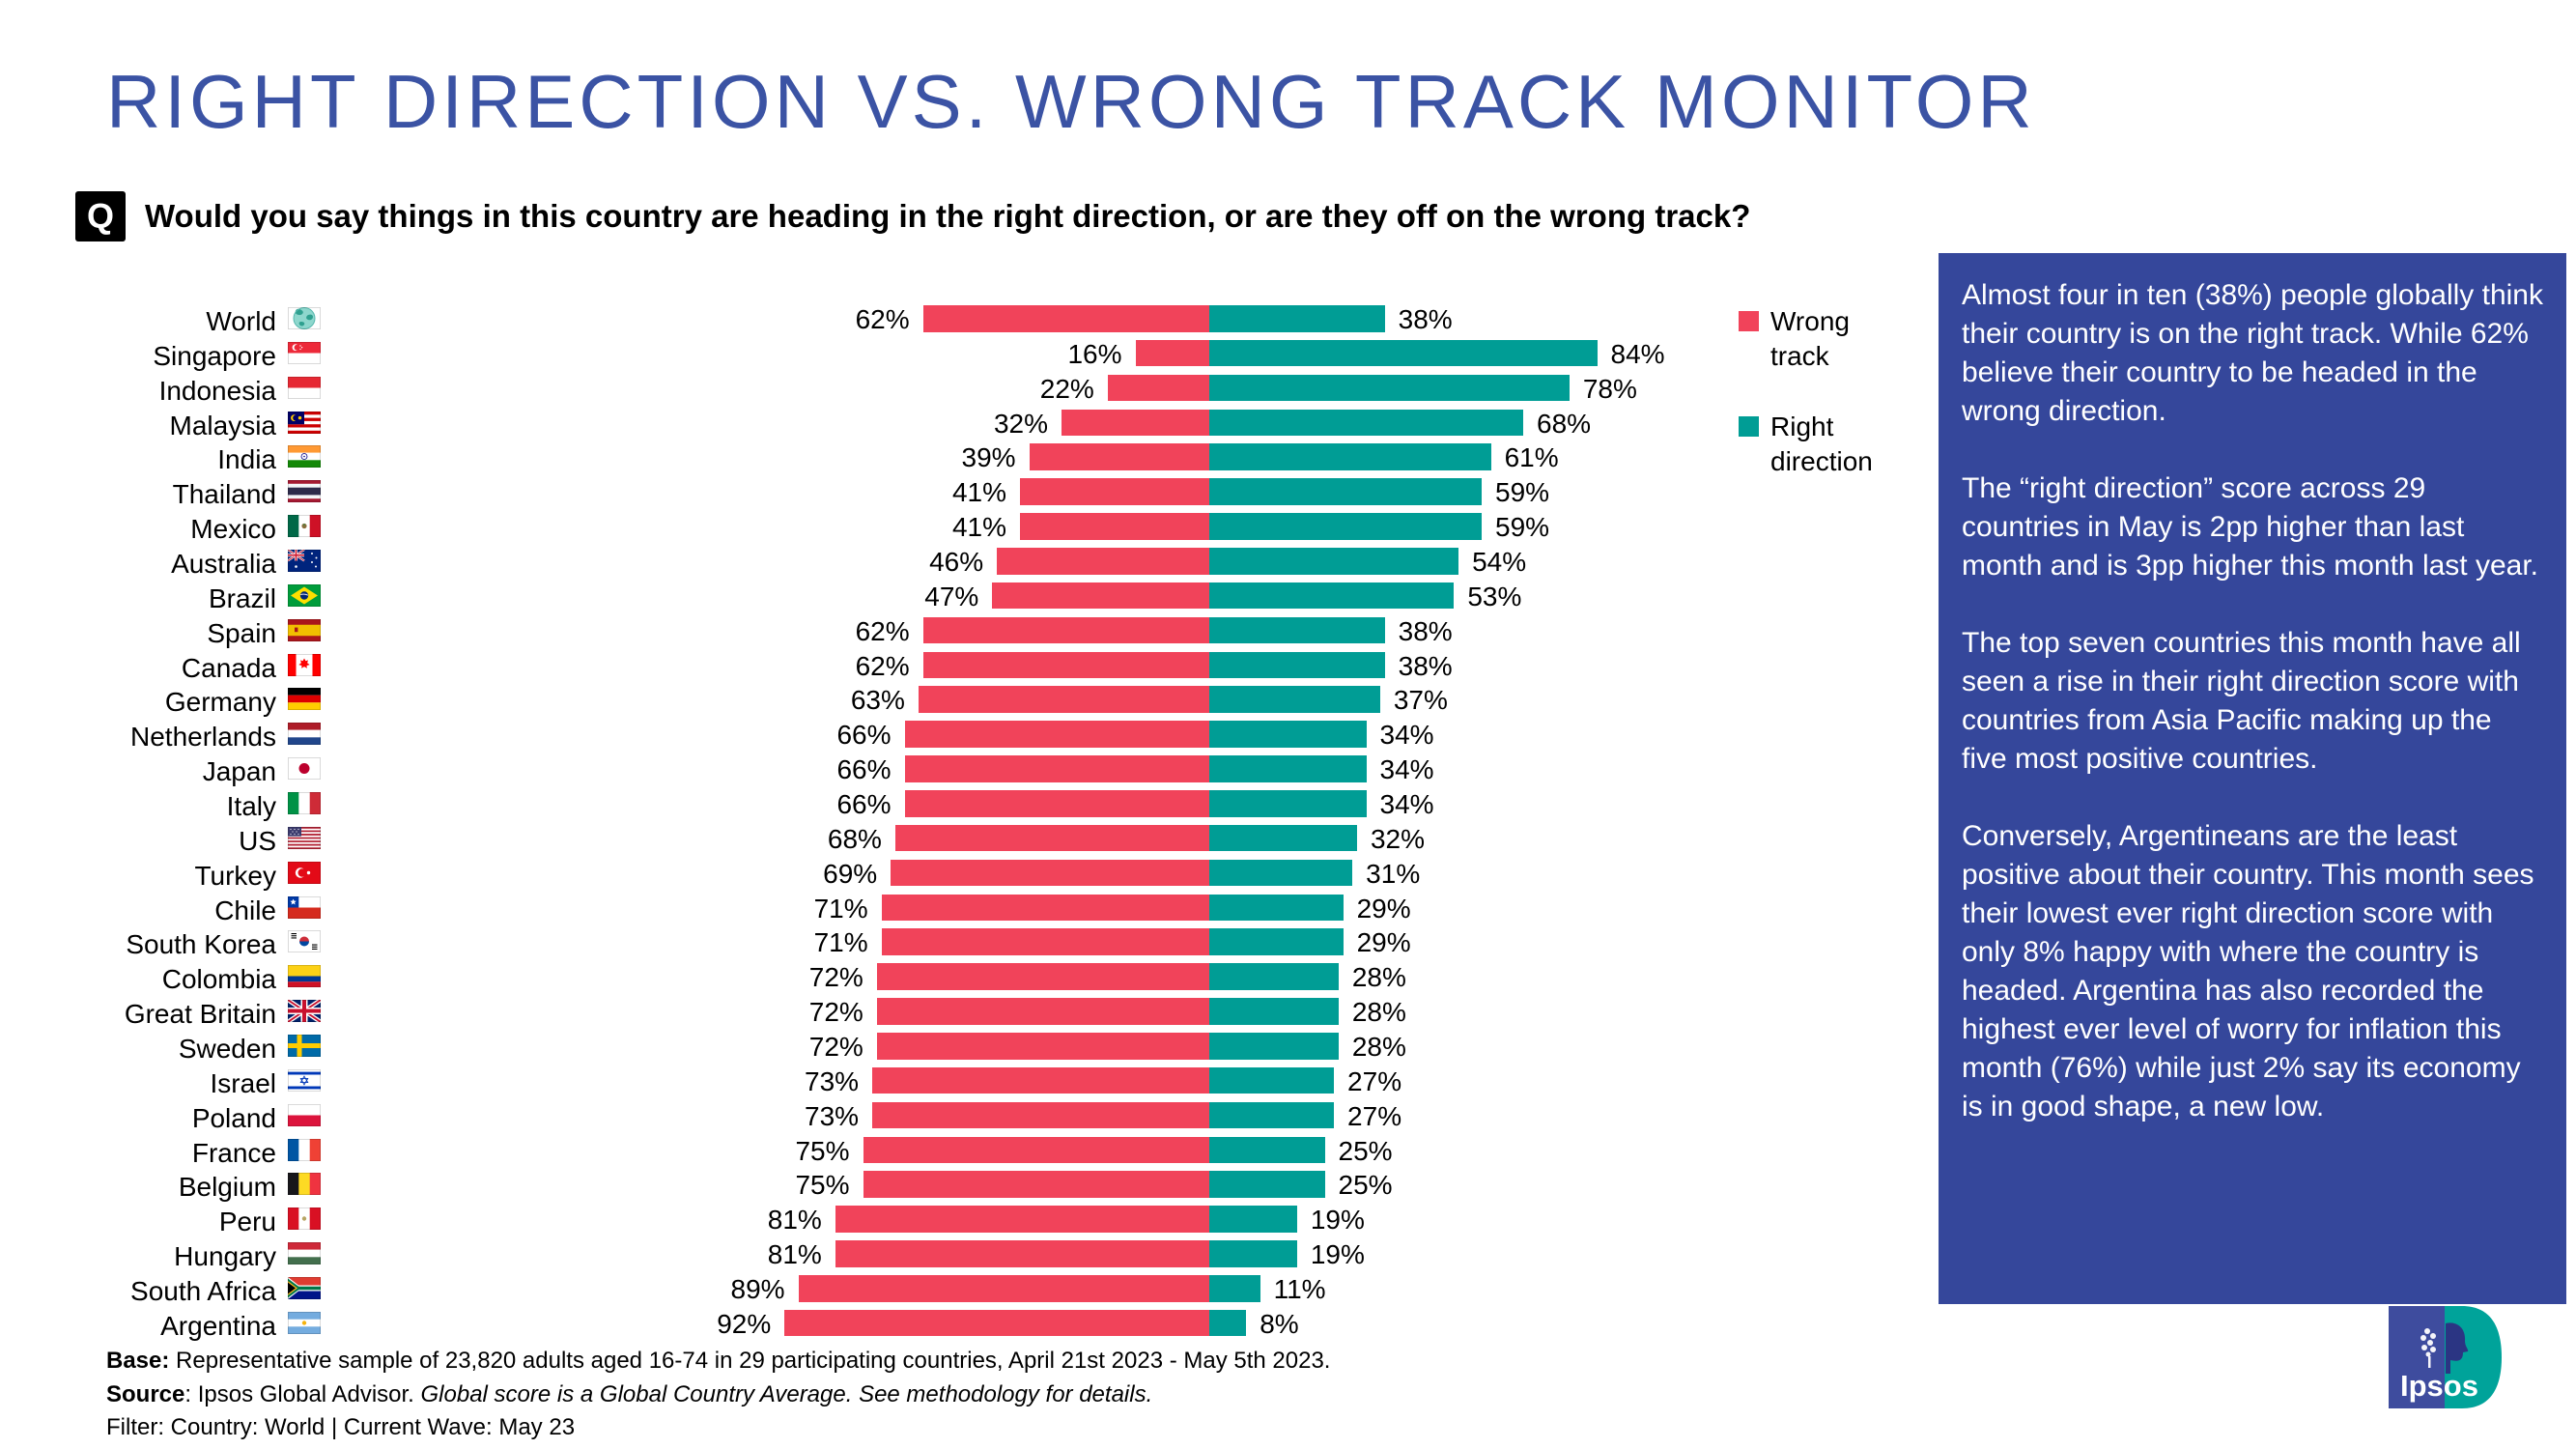  I want to click on country-label: Netherlands, so click(203, 737).